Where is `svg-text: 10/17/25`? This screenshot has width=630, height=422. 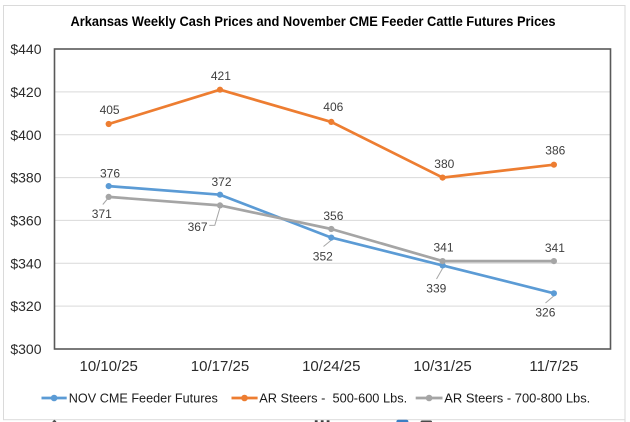
svg-text: 10/17/25 is located at coordinates (220, 366).